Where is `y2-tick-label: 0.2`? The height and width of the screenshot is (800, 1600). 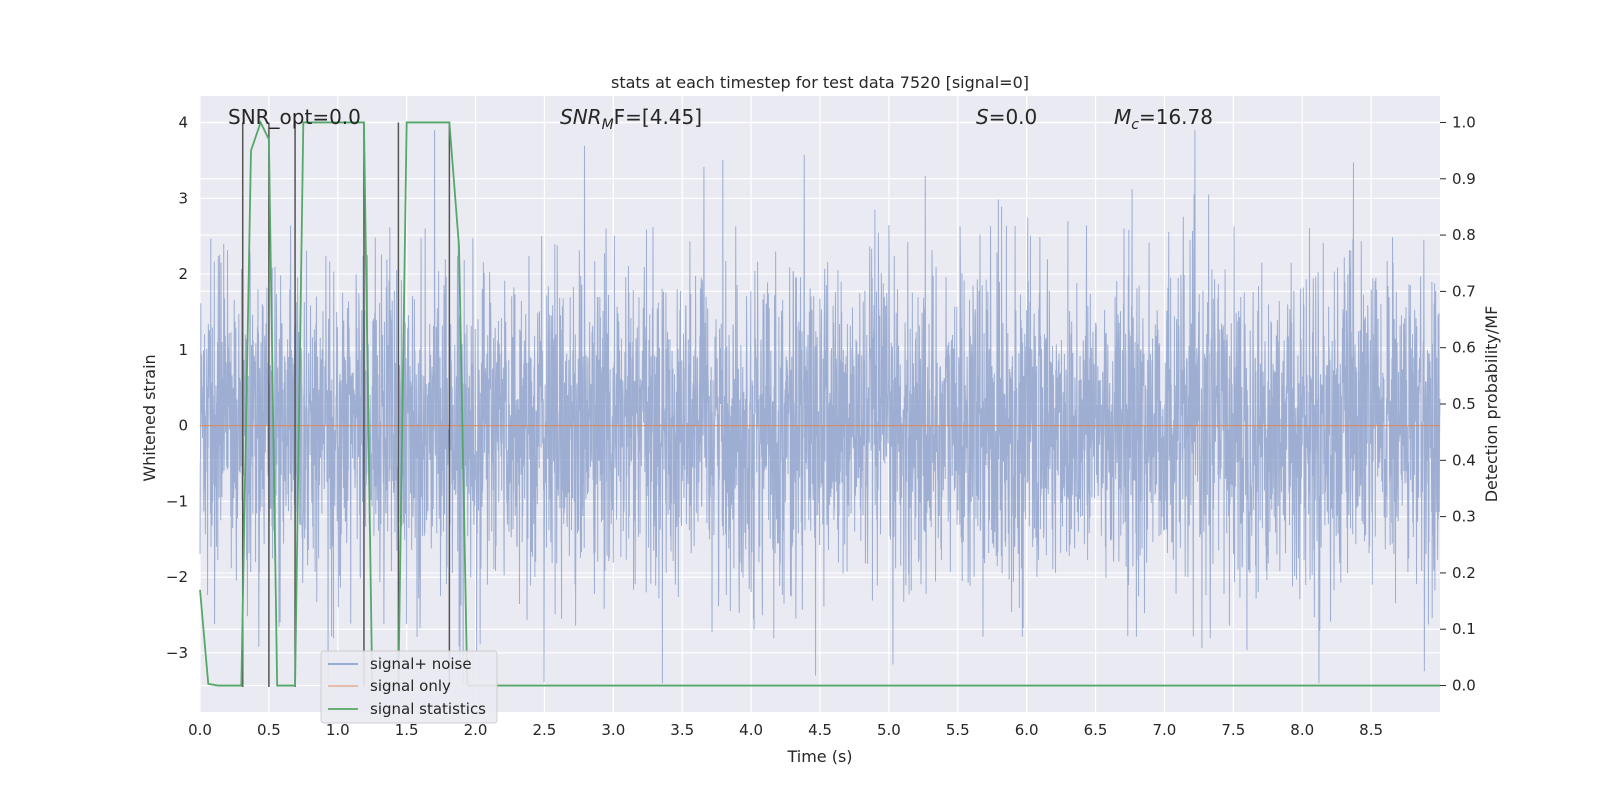 y2-tick-label: 0.2 is located at coordinates (1464, 573).